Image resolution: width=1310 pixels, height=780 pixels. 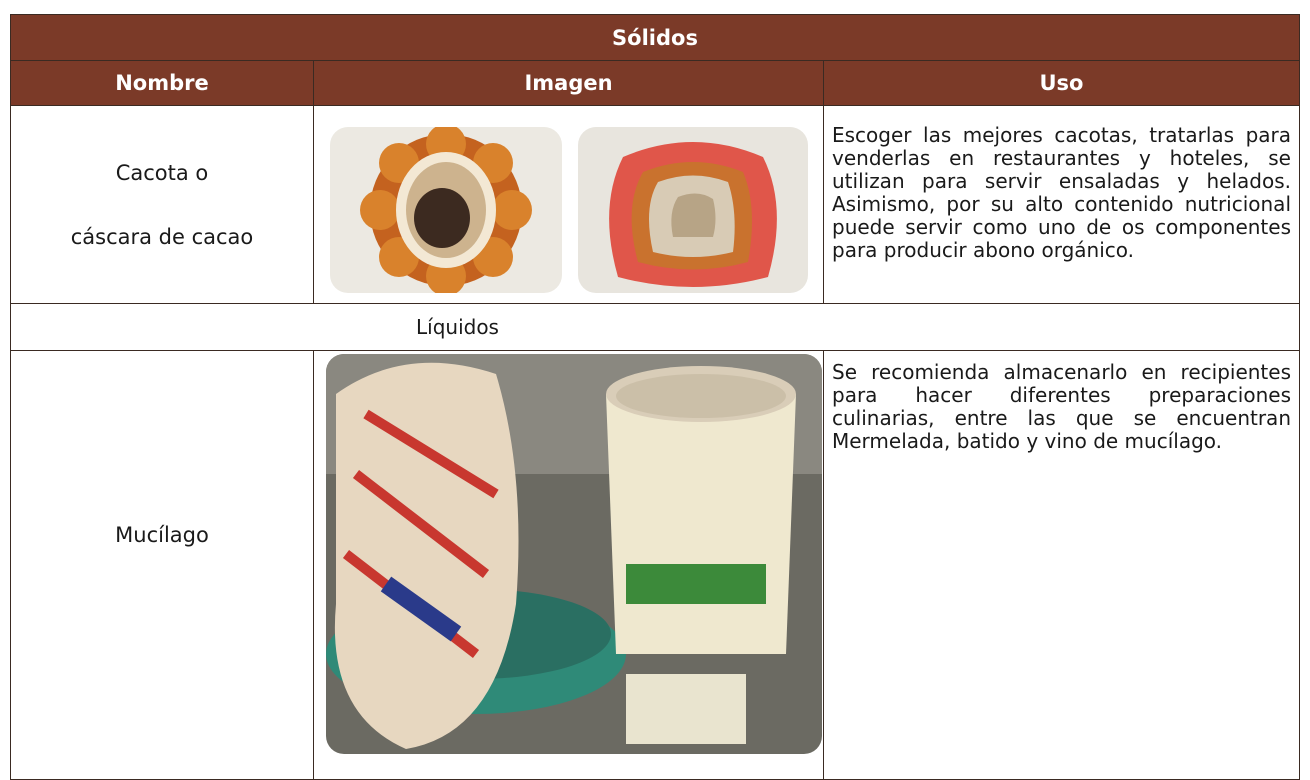 What do you see at coordinates (568, 204) in the screenshot?
I see `image-cell` at bounding box center [568, 204].